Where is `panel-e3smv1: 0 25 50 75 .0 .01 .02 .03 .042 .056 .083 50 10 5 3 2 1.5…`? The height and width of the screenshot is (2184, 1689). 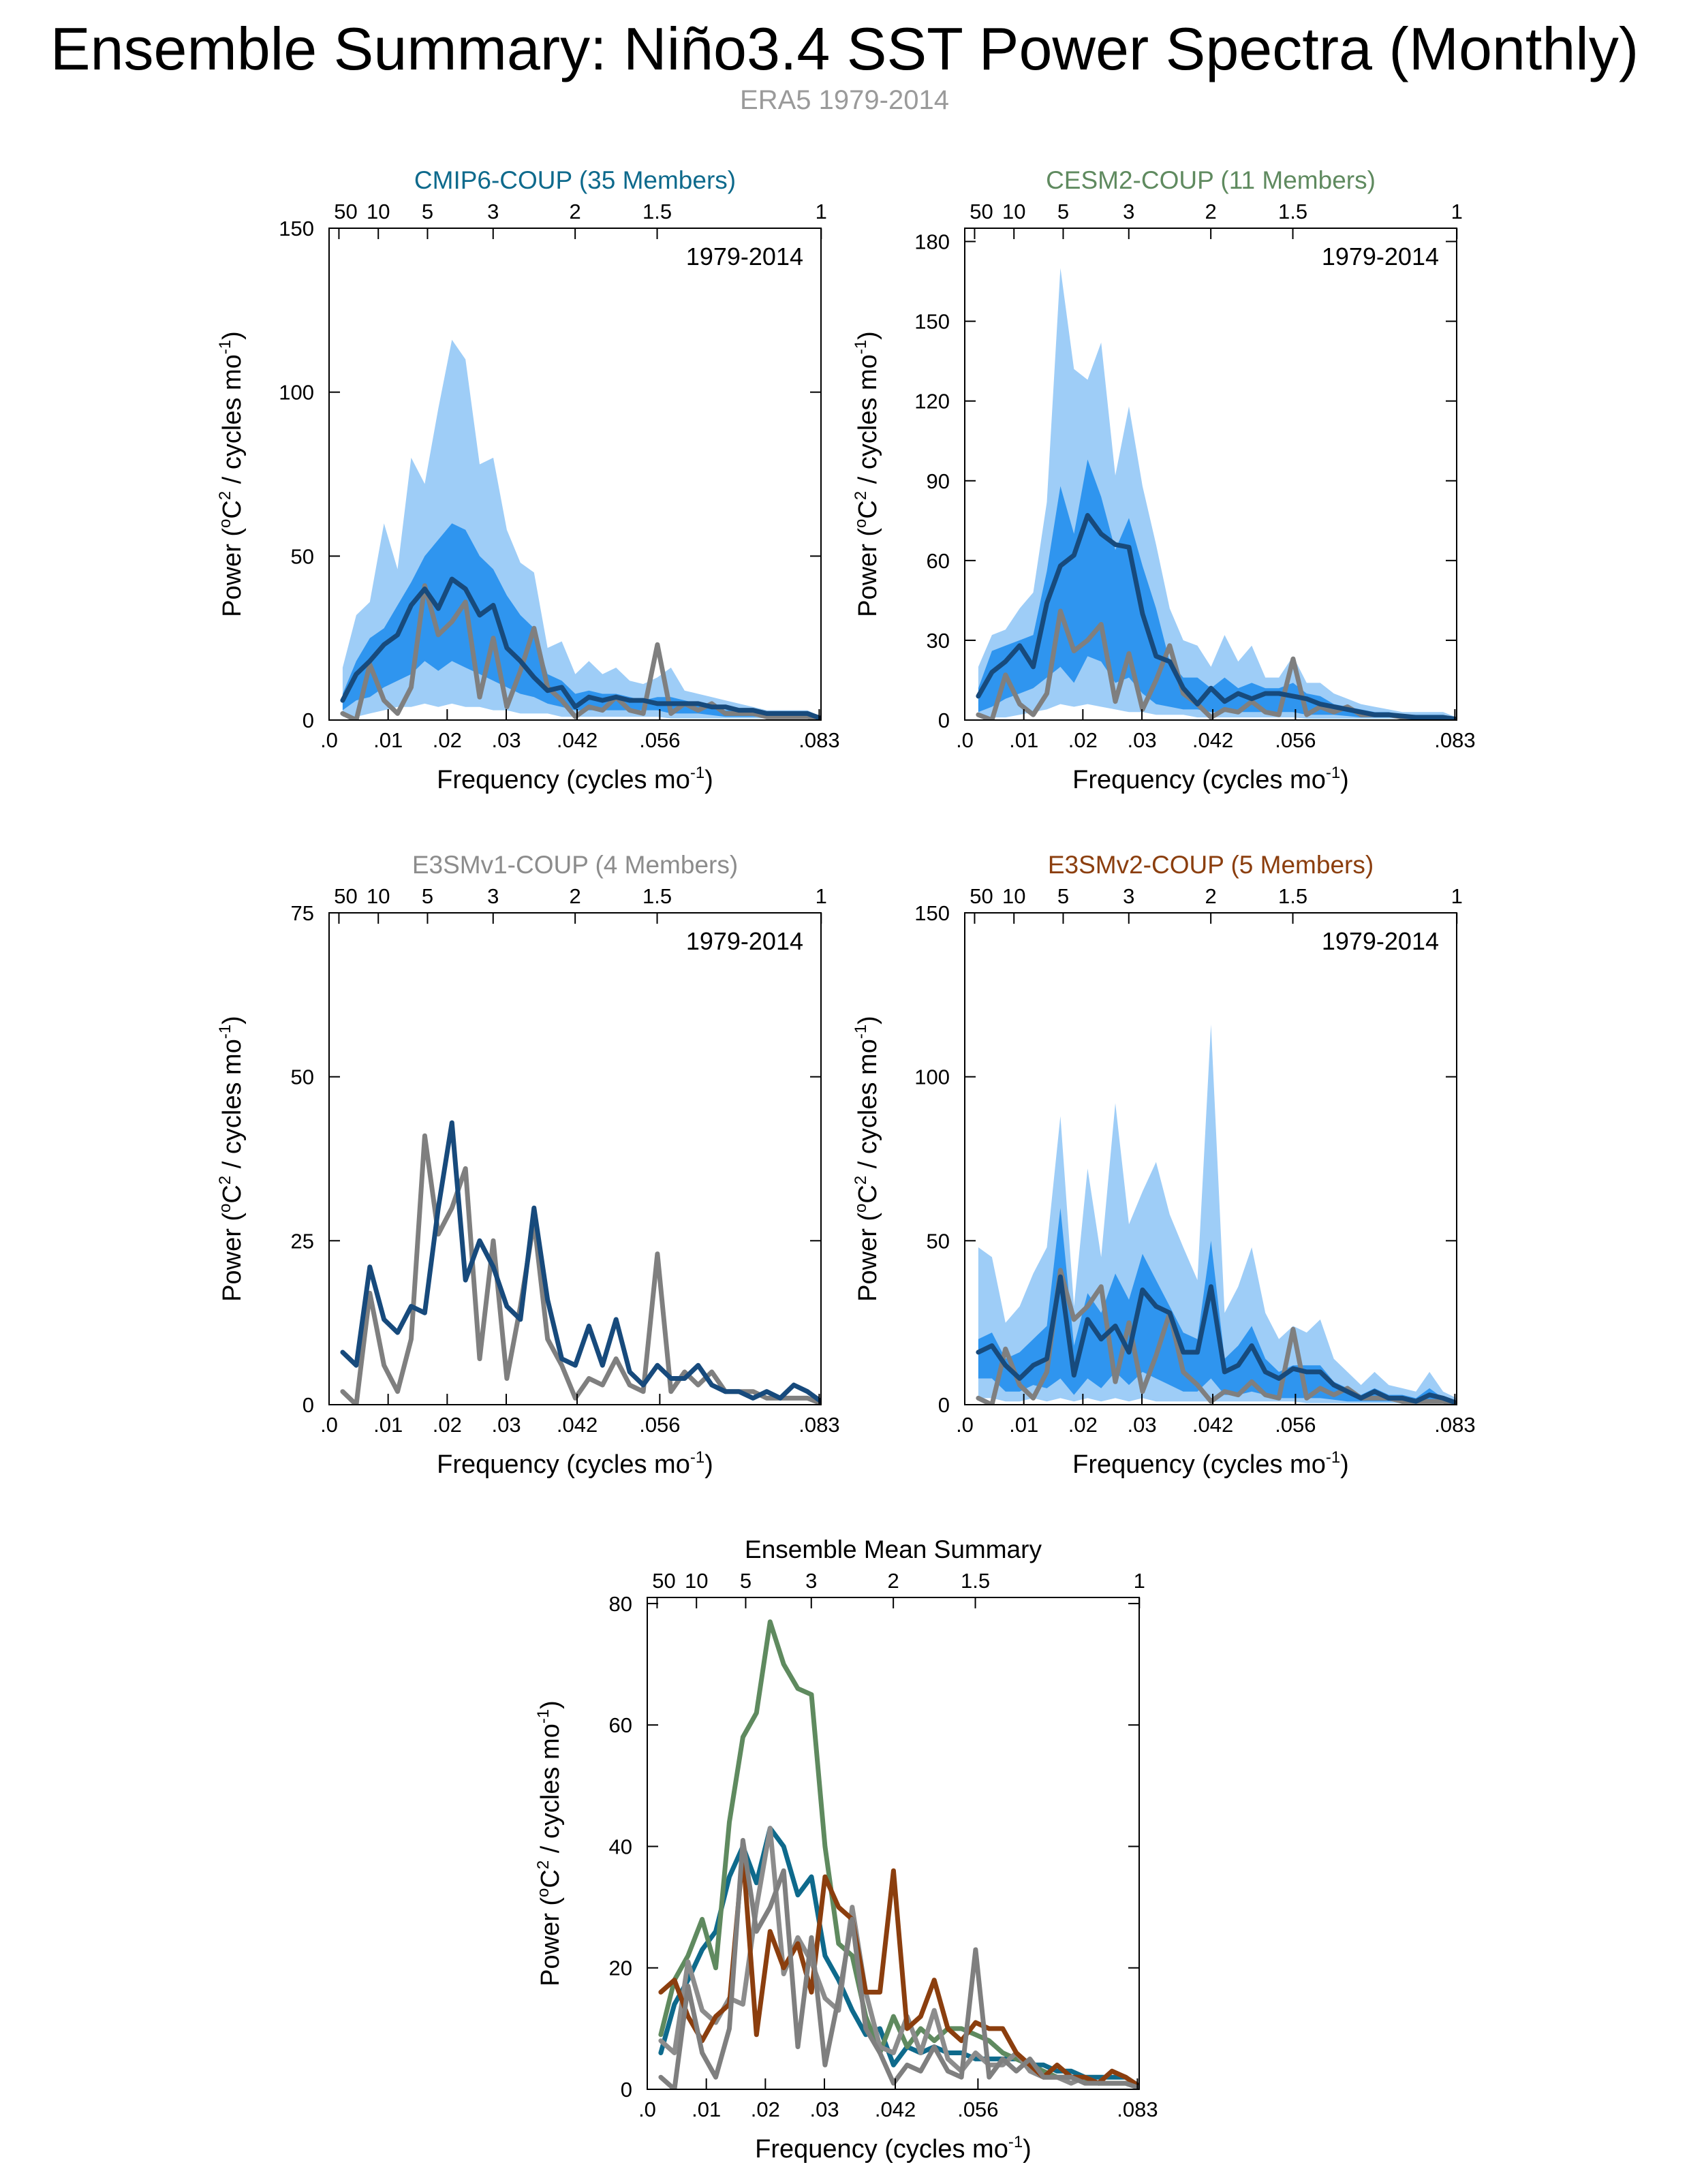
panel-e3smv1: 0 25 50 75 .0 .01 .02 .03 .042 .056 .083 50 10 5 3 2 1.5… is located at coordinates (528, 1165).